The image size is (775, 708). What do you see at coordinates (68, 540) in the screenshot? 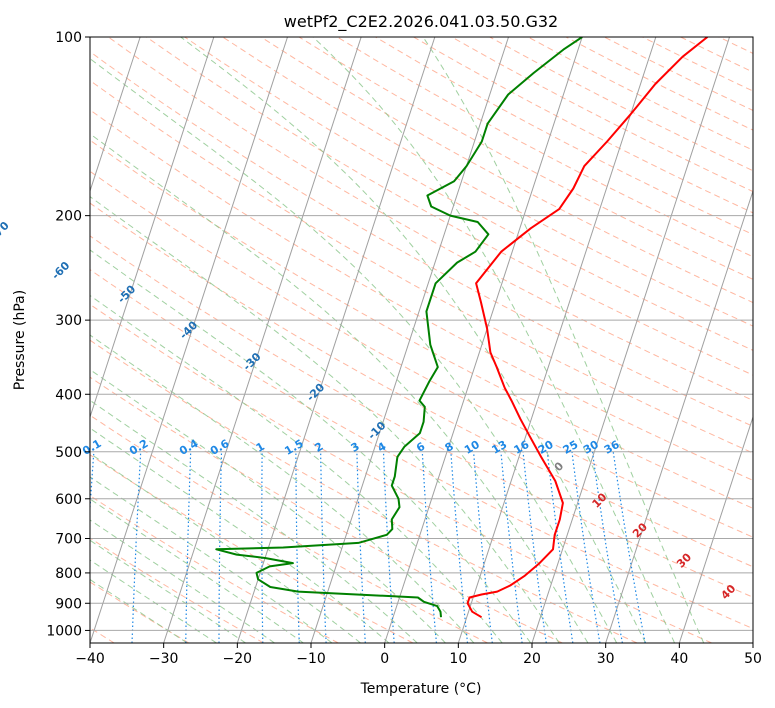
I see `y-tick-label: 700` at bounding box center [68, 540].